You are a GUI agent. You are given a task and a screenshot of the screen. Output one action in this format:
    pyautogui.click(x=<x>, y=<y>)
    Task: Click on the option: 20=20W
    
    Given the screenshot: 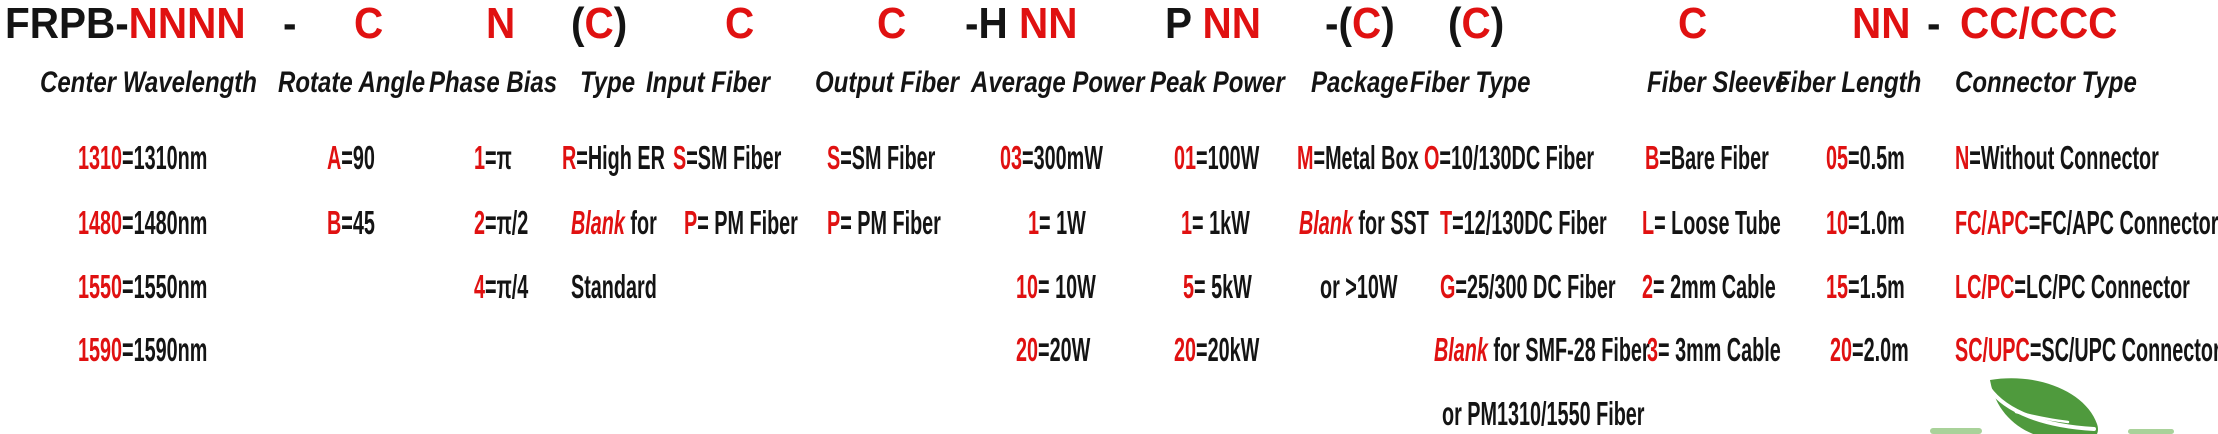 What is the action you would take?
    pyautogui.click(x=1053, y=349)
    